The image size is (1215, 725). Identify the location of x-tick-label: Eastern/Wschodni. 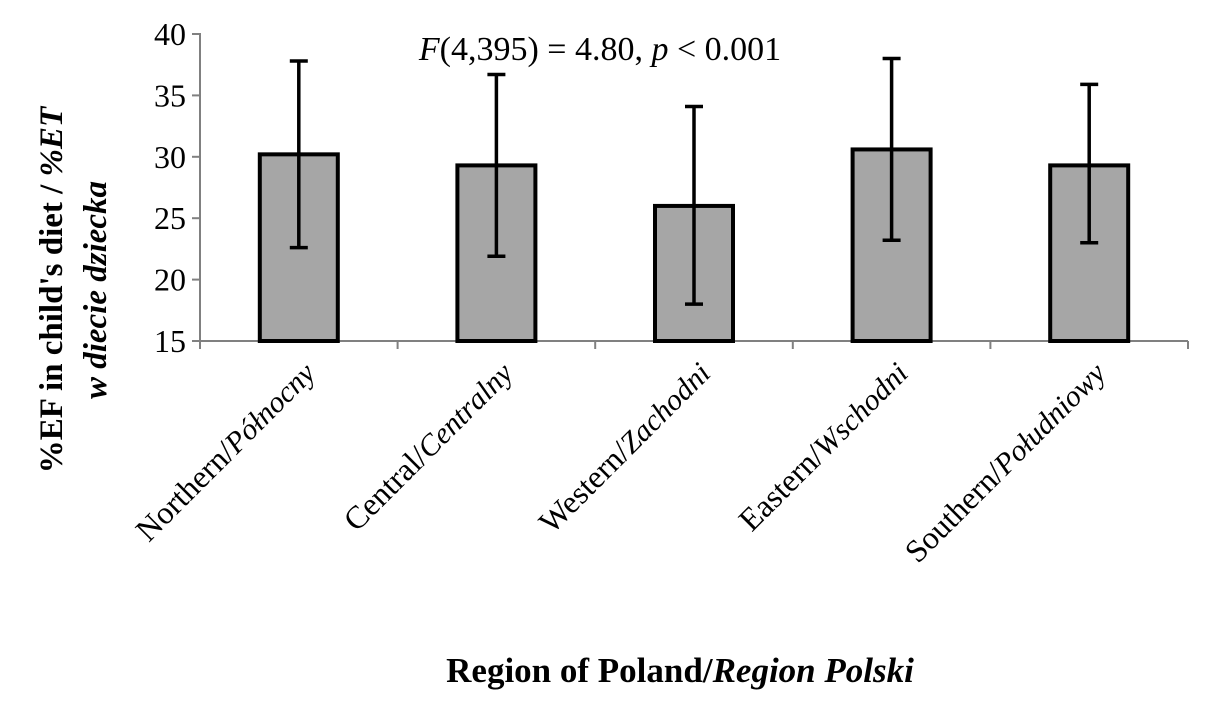
(822, 445).